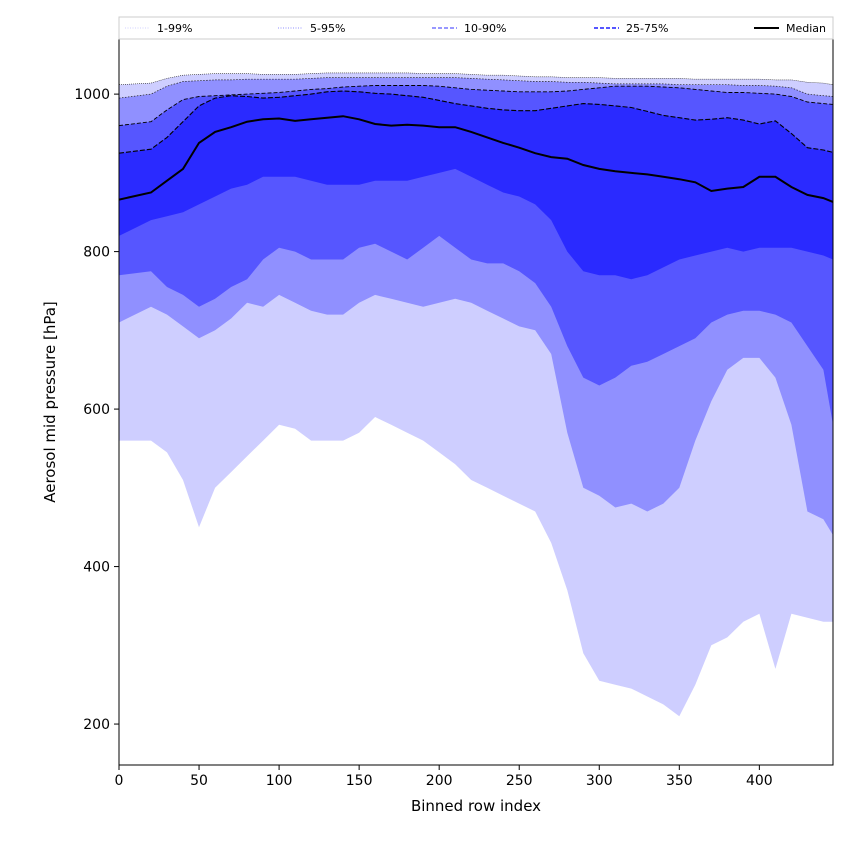 The width and height of the screenshot is (850, 850). Describe the element at coordinates (96, 725) in the screenshot. I see `y-tick-label: 200` at that location.